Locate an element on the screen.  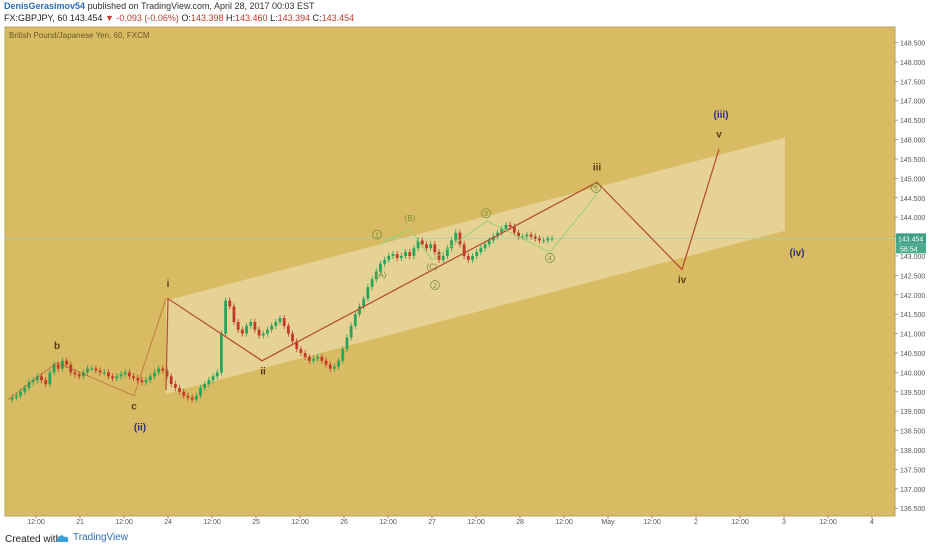
x-tick-label: May is located at coordinates (608, 522).